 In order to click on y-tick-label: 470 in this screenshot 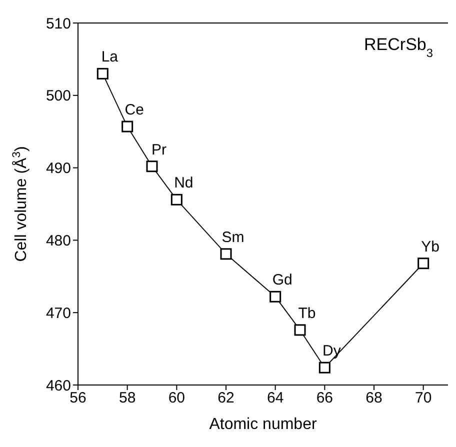, I will do `click(58, 313)`.